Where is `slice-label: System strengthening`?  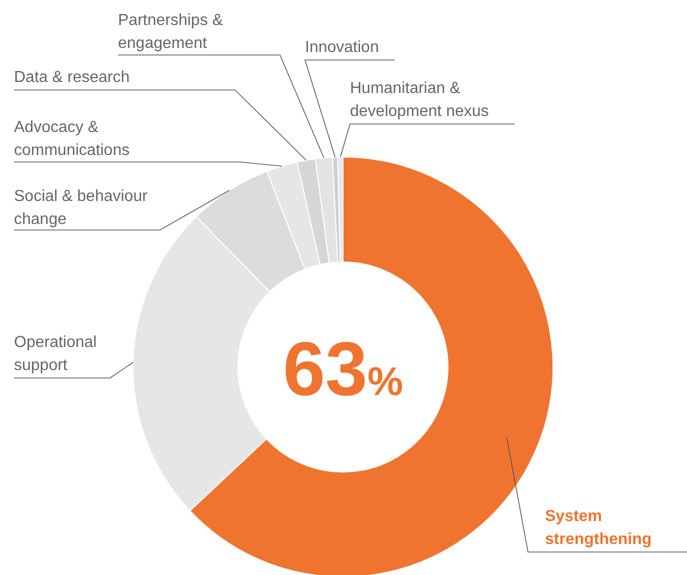
slice-label: System strengthening is located at coordinates (598, 528).